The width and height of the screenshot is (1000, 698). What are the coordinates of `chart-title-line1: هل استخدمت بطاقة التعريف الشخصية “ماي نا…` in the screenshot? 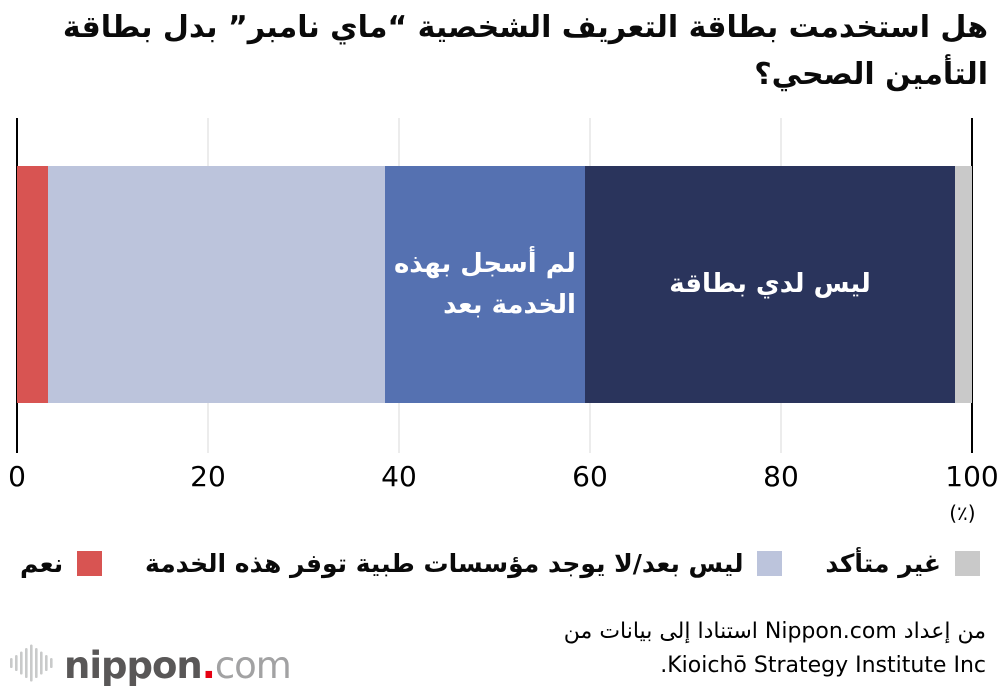 It's located at (525, 27).